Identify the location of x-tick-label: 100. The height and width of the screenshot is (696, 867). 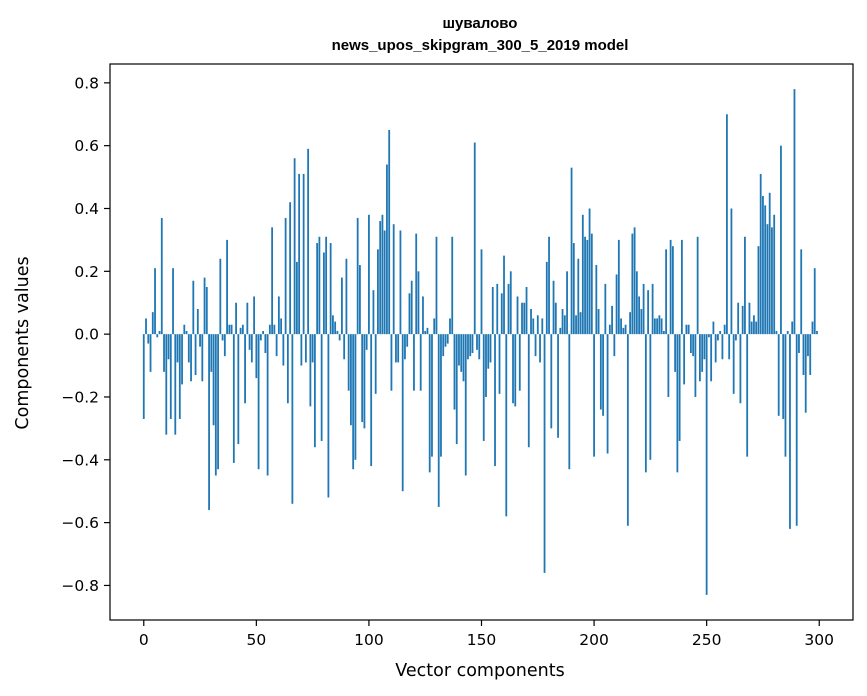
(369, 640).